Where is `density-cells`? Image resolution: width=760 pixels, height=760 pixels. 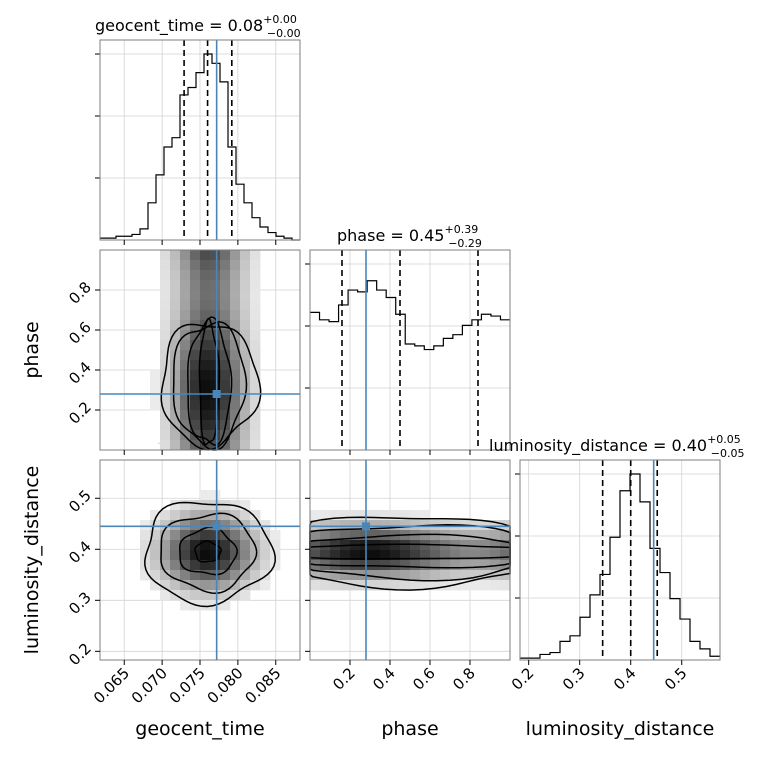 density-cells is located at coordinates (205, 350).